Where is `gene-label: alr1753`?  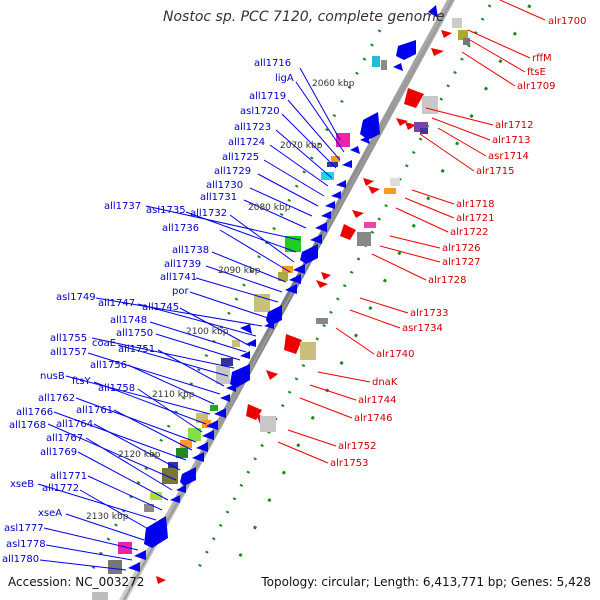
gene-label: alr1753 is located at coordinates (349, 463).